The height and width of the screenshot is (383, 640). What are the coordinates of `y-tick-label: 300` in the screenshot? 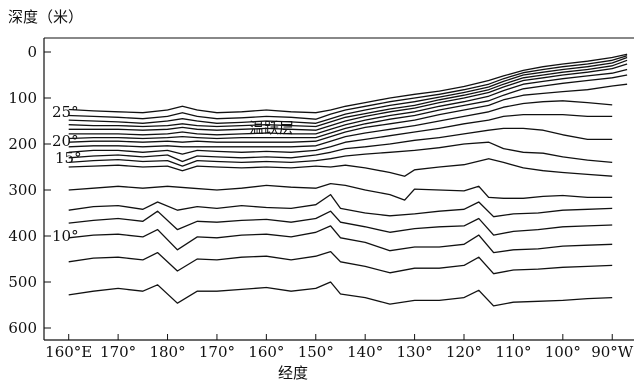 It's located at (22, 190).